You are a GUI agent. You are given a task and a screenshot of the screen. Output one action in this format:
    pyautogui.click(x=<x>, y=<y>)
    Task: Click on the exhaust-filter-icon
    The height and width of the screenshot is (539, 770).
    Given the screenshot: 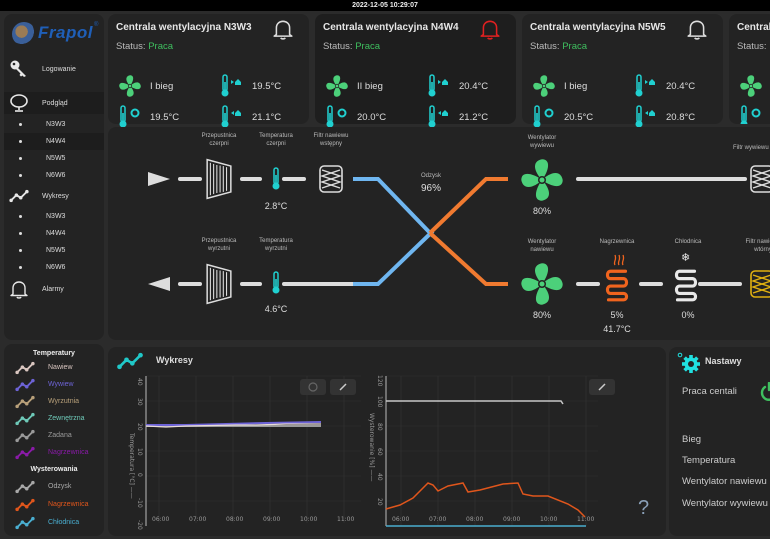 What is the action you would take?
    pyautogui.click(x=759, y=179)
    